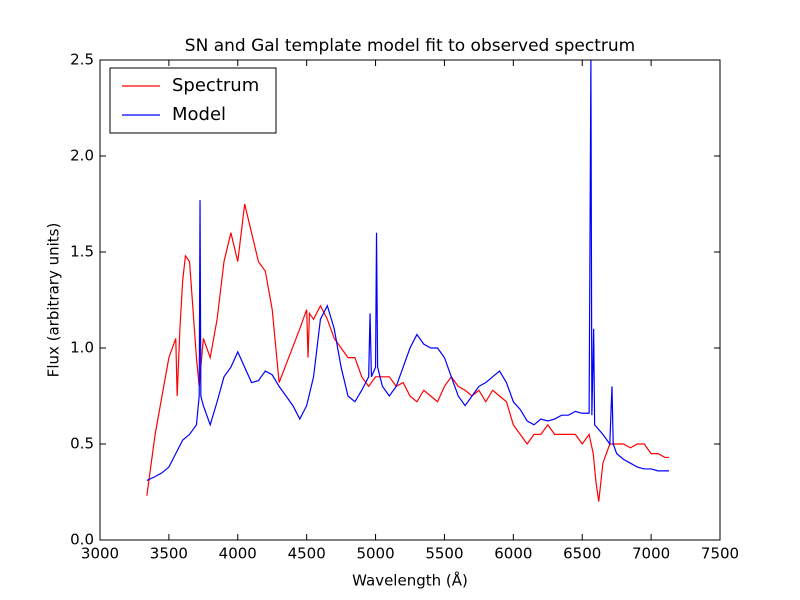  I want to click on x-tick-label: 7500, so click(720, 554).